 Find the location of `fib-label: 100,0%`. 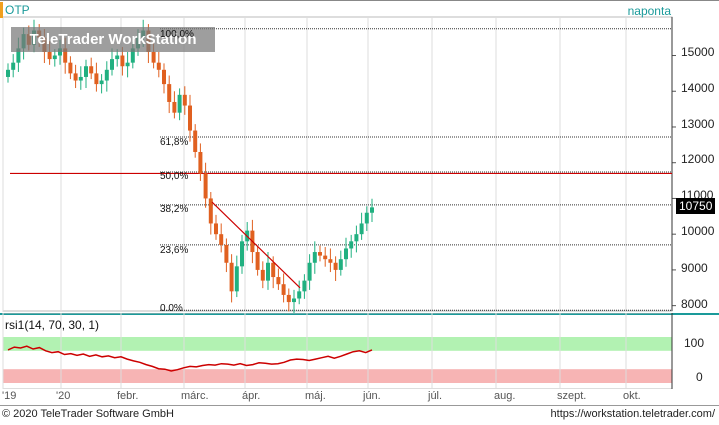

fib-label: 100,0% is located at coordinates (177, 34).